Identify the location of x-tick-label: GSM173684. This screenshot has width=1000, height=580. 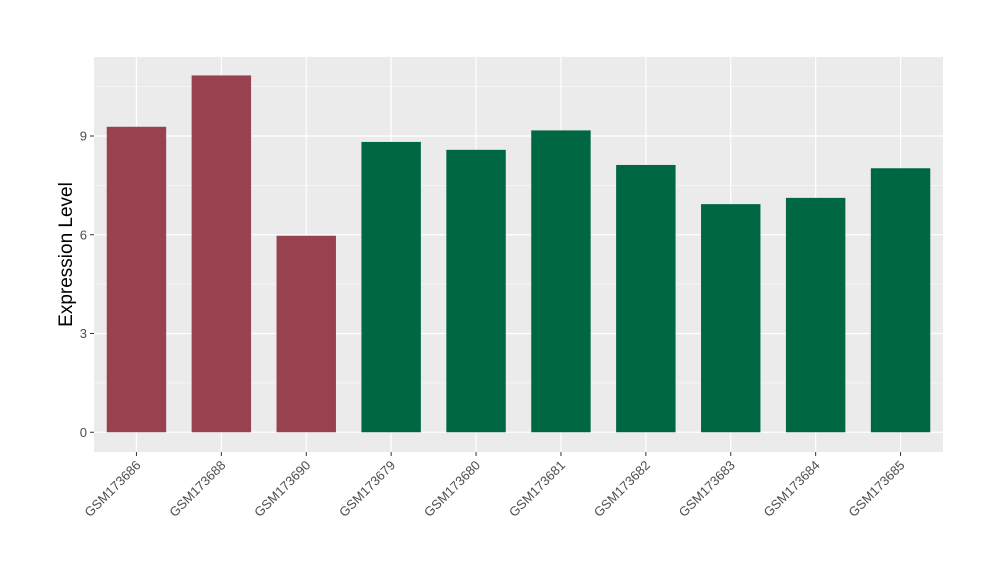
(792, 489).